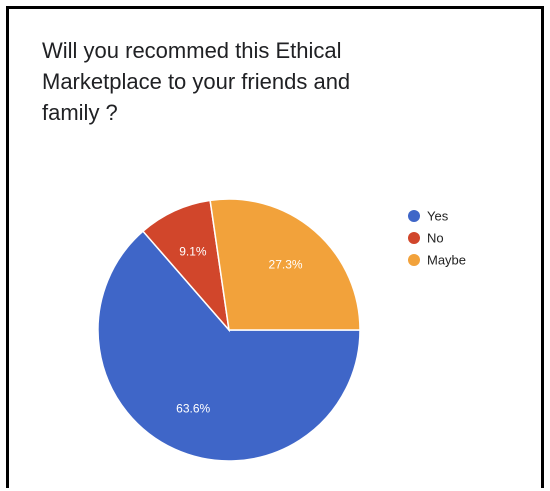 This screenshot has width=550, height=491. What do you see at coordinates (414, 216) in the screenshot?
I see `legend-swatch-yes` at bounding box center [414, 216].